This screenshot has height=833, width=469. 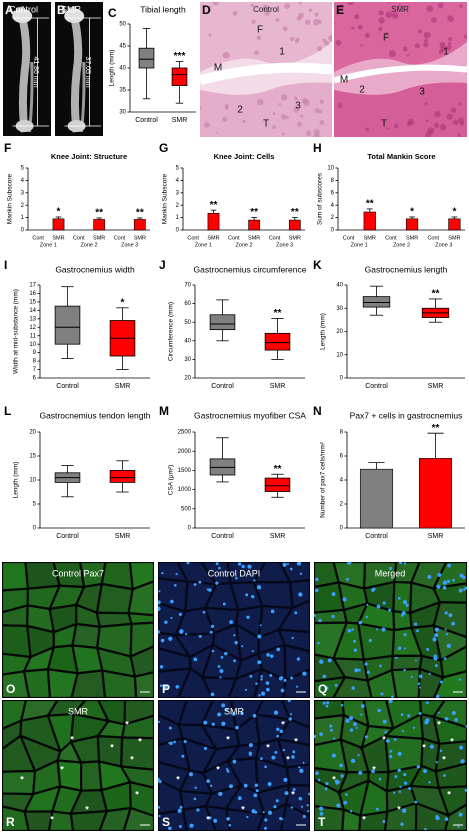 What do you see at coordinates (322, 822) in the screenshot?
I see `panel-letter: T` at bounding box center [322, 822].